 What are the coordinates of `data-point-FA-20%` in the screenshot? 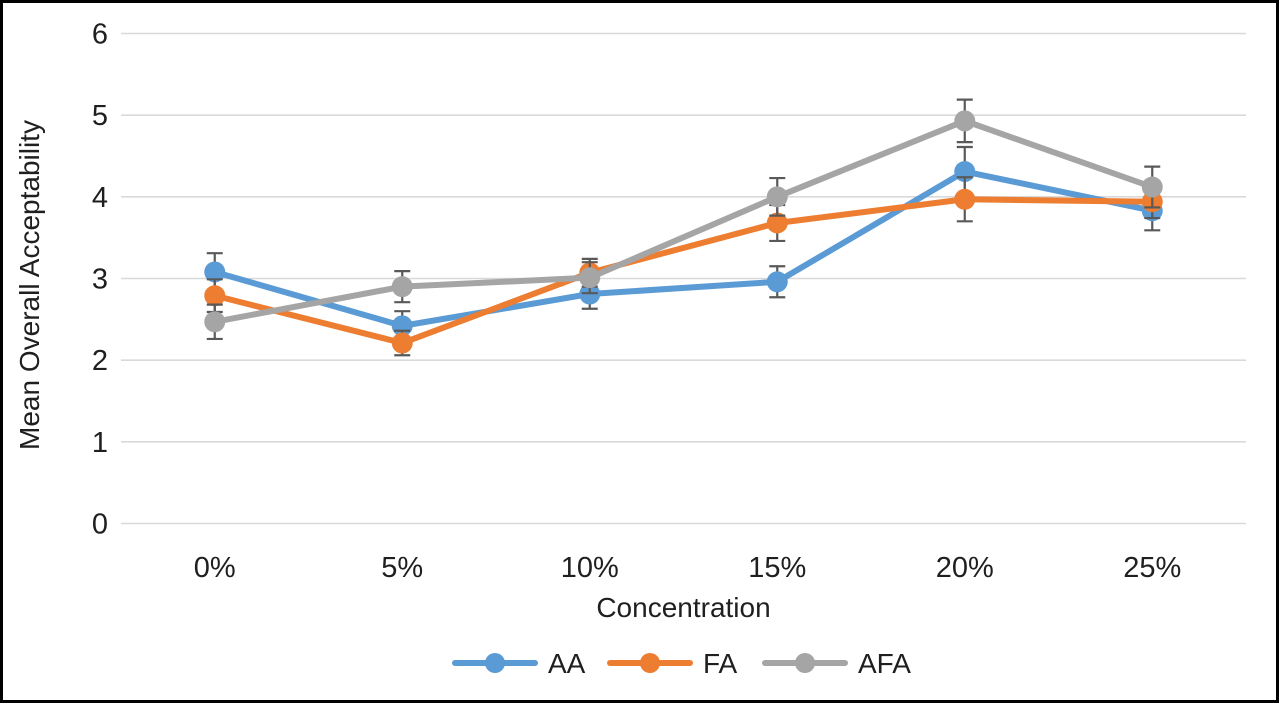 It's located at (965, 199).